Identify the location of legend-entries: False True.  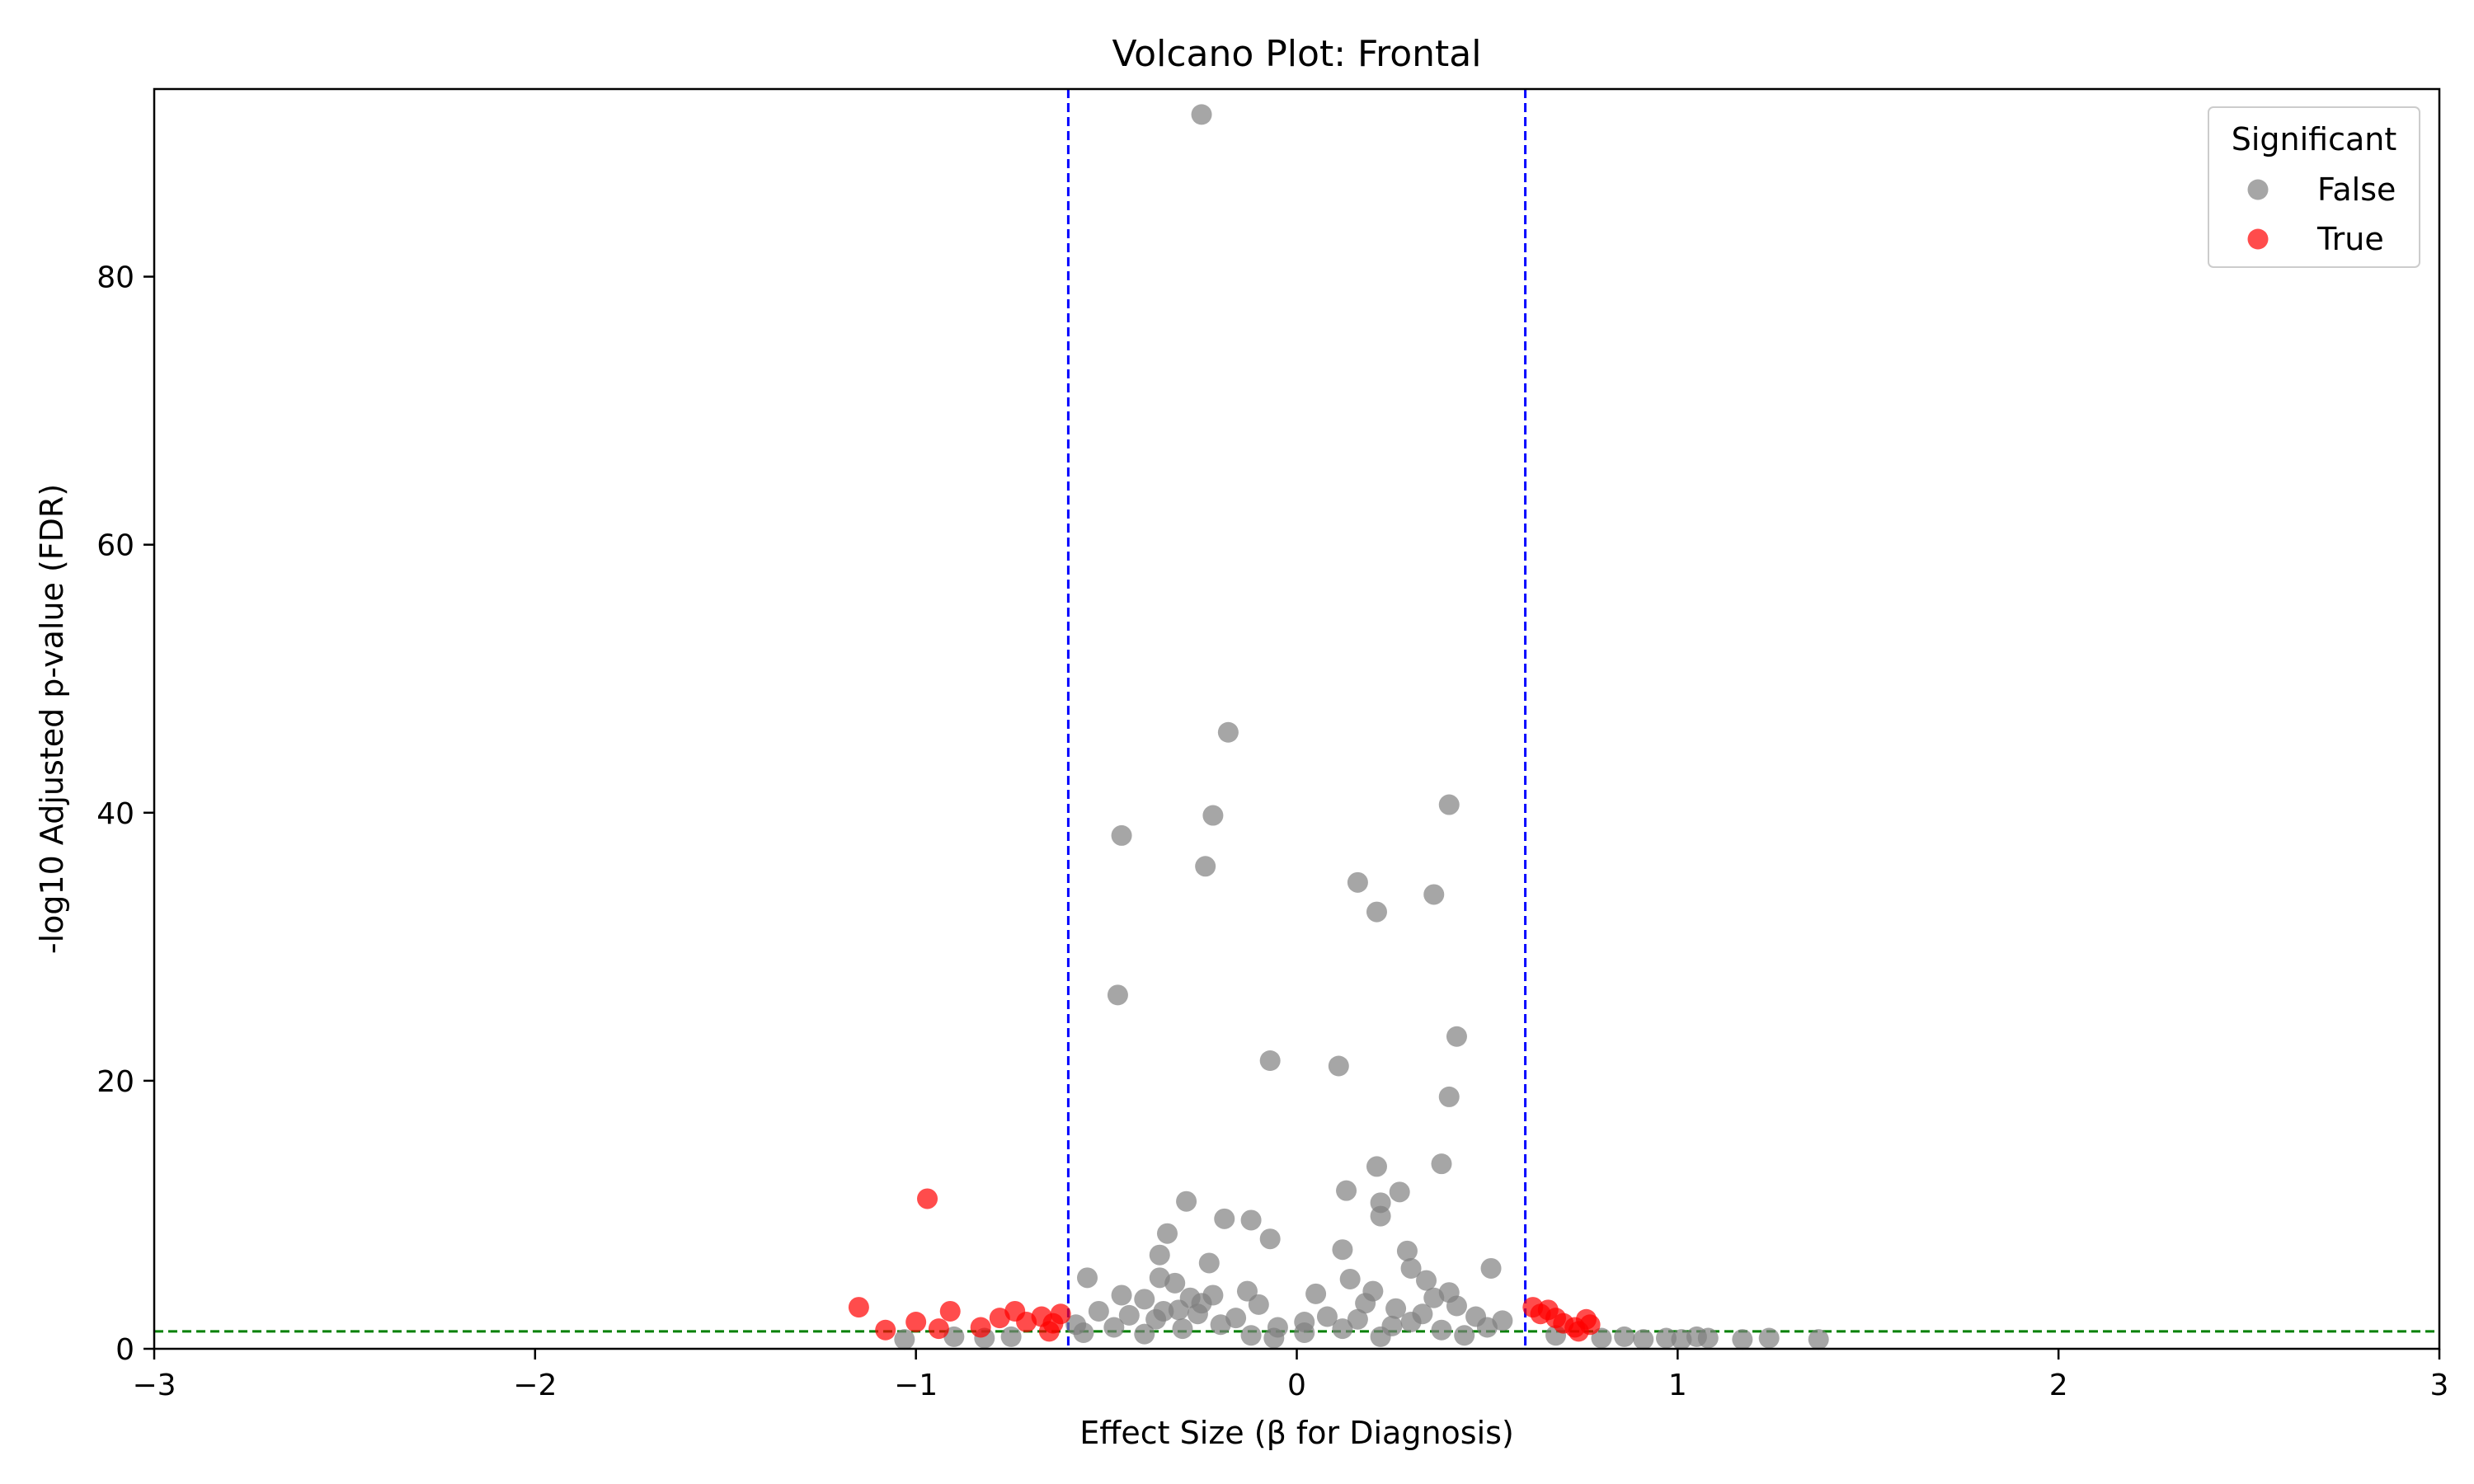
(2321, 214).